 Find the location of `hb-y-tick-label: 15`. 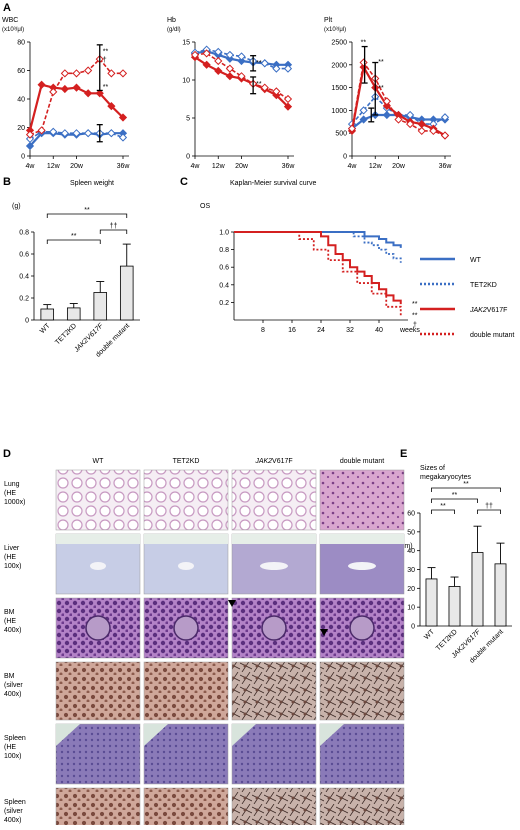

hb-y-tick-label: 15 is located at coordinates (186, 43).